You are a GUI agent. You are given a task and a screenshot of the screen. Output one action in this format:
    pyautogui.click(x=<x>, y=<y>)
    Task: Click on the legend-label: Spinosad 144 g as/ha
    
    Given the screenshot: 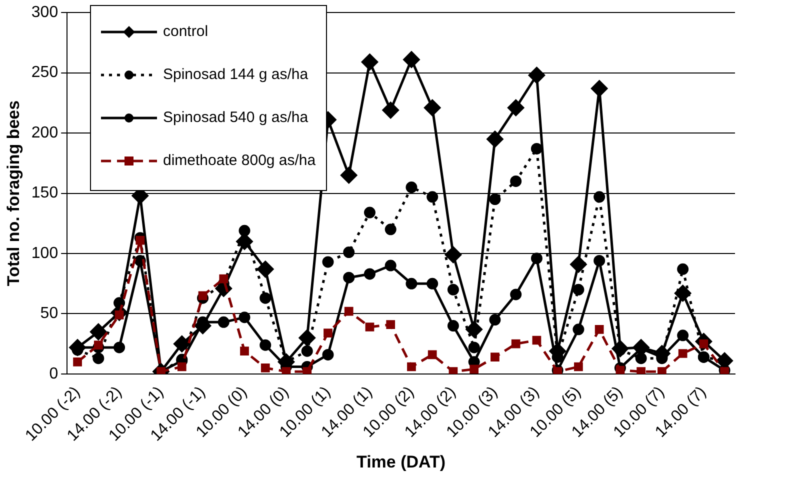 What is the action you would take?
    pyautogui.click(x=235, y=74)
    